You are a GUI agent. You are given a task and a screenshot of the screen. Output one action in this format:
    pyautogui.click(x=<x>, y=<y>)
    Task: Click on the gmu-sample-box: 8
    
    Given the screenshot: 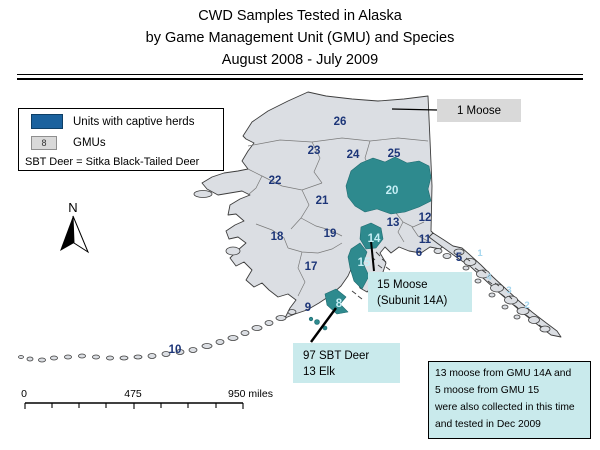 What is the action you would take?
    pyautogui.click(x=44, y=143)
    